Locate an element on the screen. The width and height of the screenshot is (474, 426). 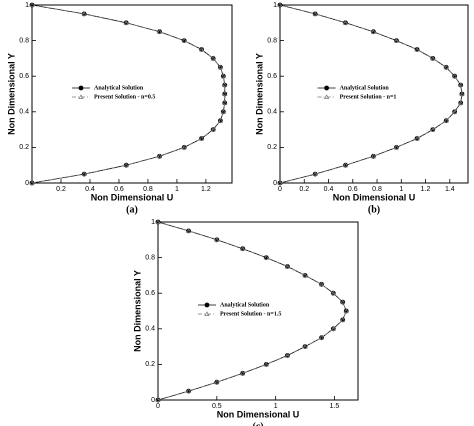
x-tick-label: 0.2 is located at coordinates (61, 189).